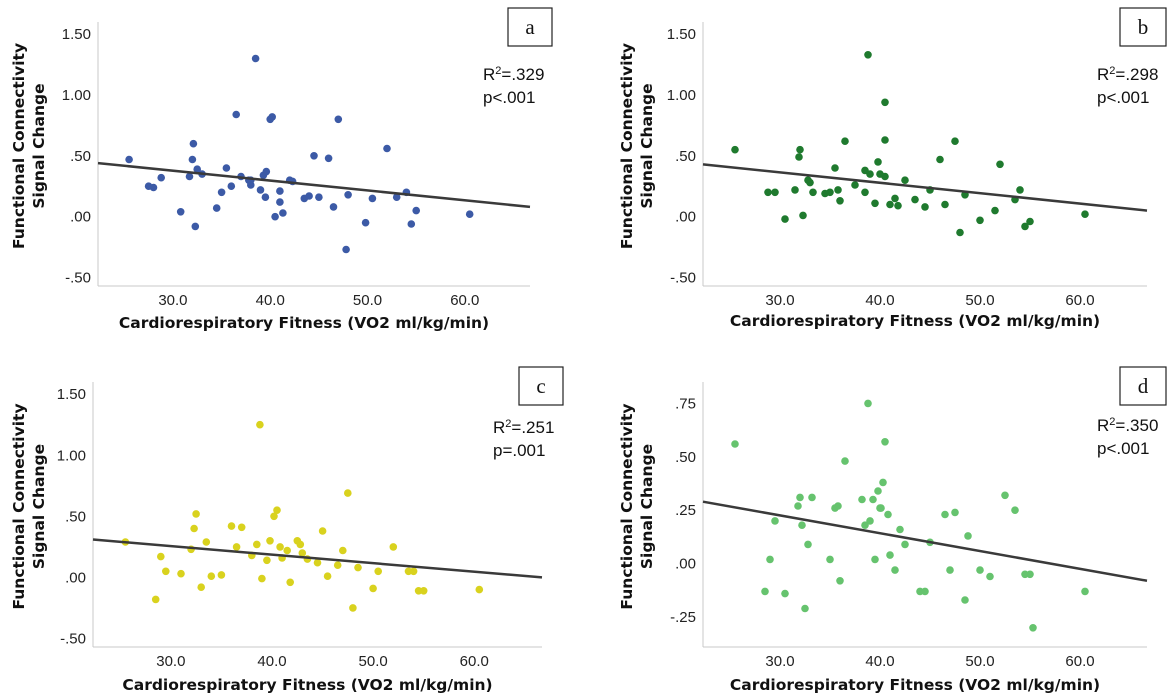 The height and width of the screenshot is (694, 1174). I want to click on panel-label: c, so click(540, 386).